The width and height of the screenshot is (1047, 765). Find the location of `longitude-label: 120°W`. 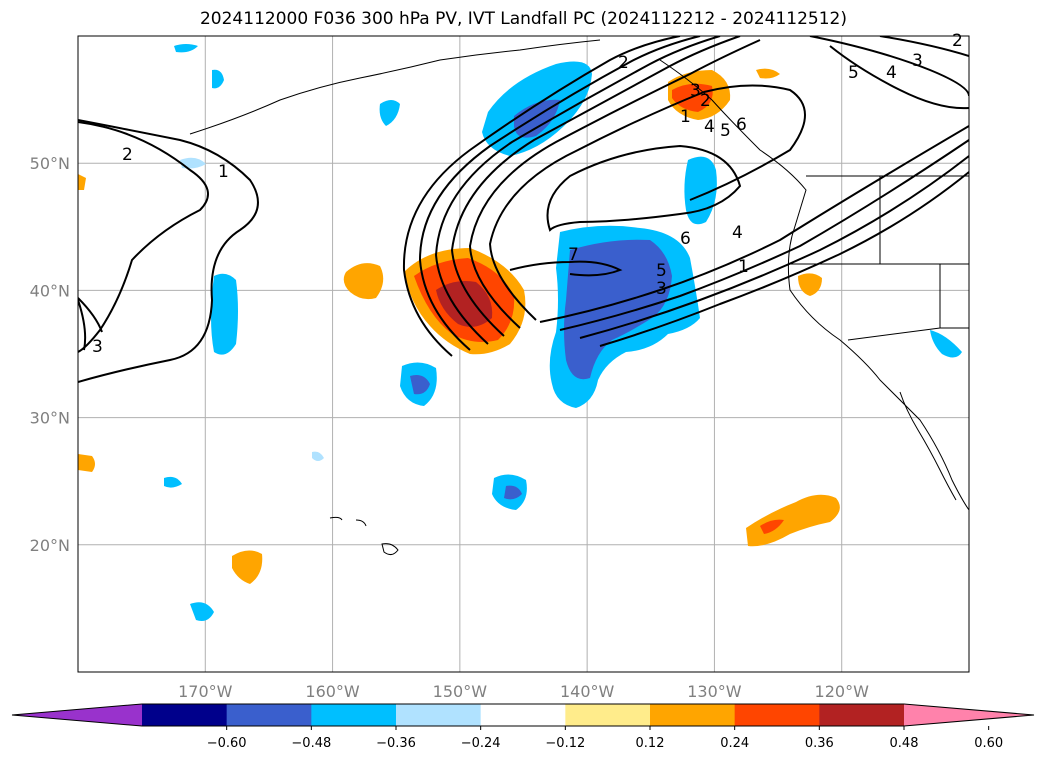

longitude-label: 120°W is located at coordinates (842, 691).